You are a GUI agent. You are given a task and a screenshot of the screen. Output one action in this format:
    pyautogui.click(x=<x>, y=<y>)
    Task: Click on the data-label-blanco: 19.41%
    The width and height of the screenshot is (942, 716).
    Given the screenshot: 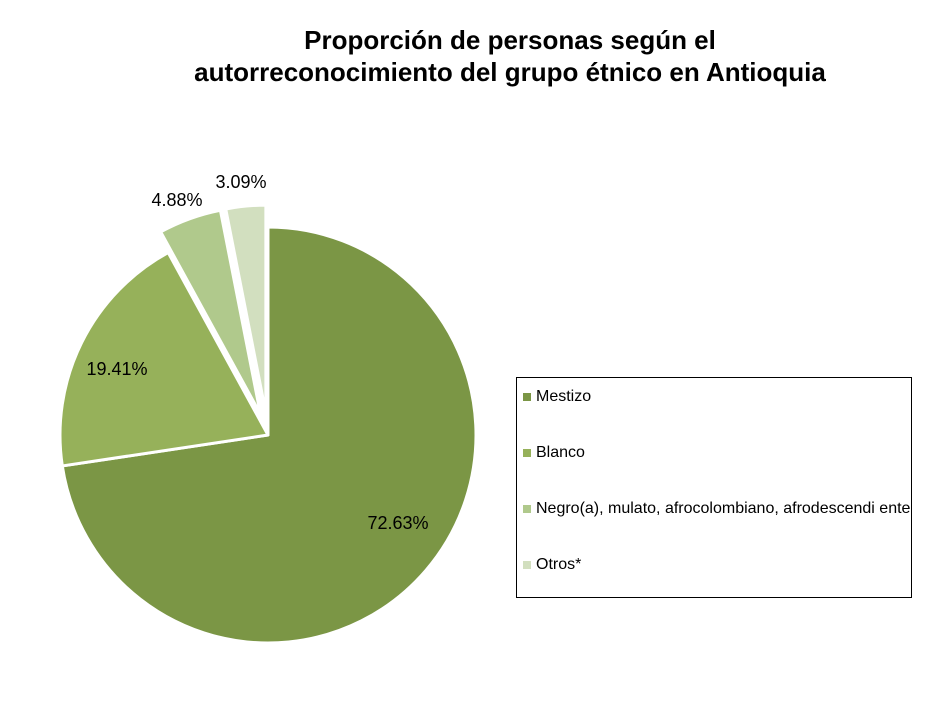 What is the action you would take?
    pyautogui.click(x=116, y=369)
    